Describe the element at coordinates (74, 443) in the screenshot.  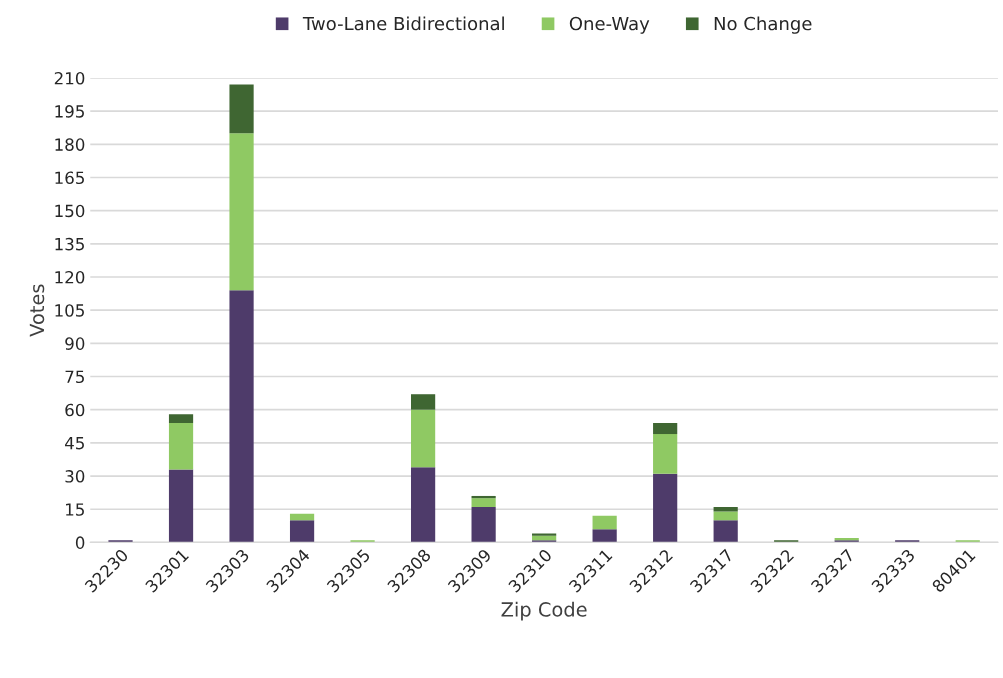
I see `y-tick-label: 45` at that location.